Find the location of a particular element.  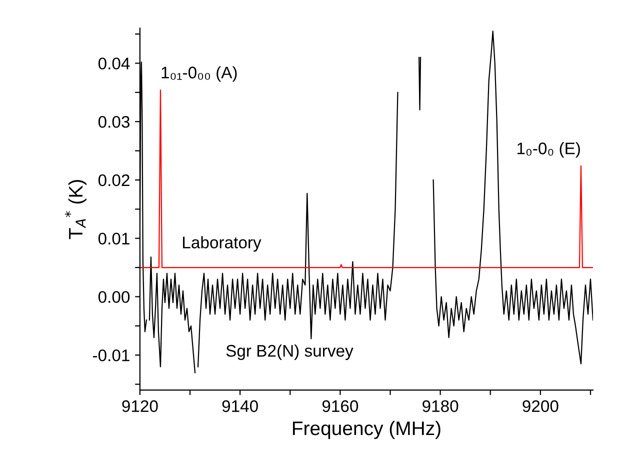

x-tick-label: 9200 is located at coordinates (540, 406).